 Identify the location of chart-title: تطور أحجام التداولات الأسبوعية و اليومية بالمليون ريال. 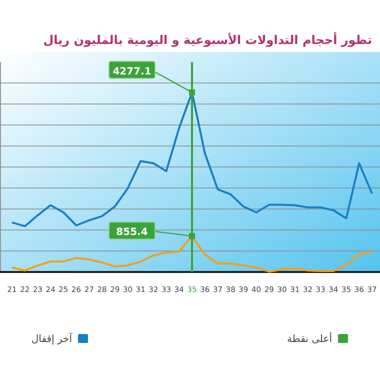
(207, 39).